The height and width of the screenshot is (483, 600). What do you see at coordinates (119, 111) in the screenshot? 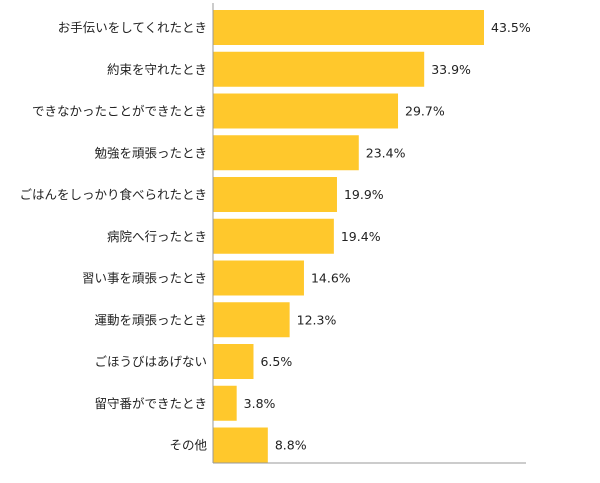
I see `category-label: できなかったことができたとき` at bounding box center [119, 111].